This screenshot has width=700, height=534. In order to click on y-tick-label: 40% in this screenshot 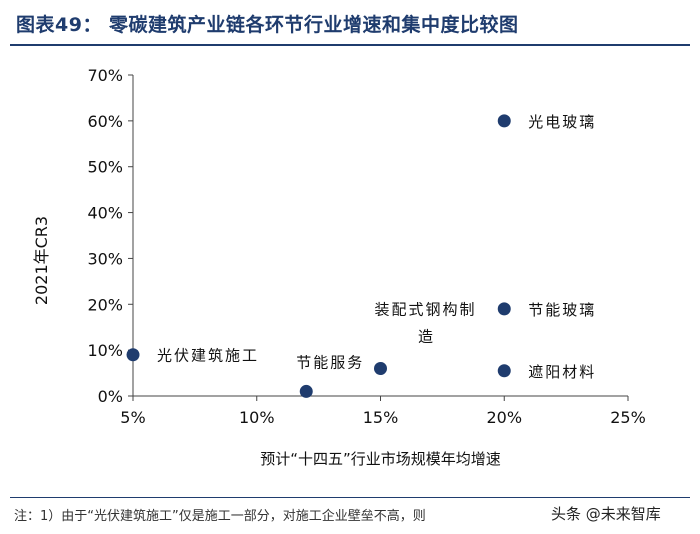, I will do `click(105, 213)`.